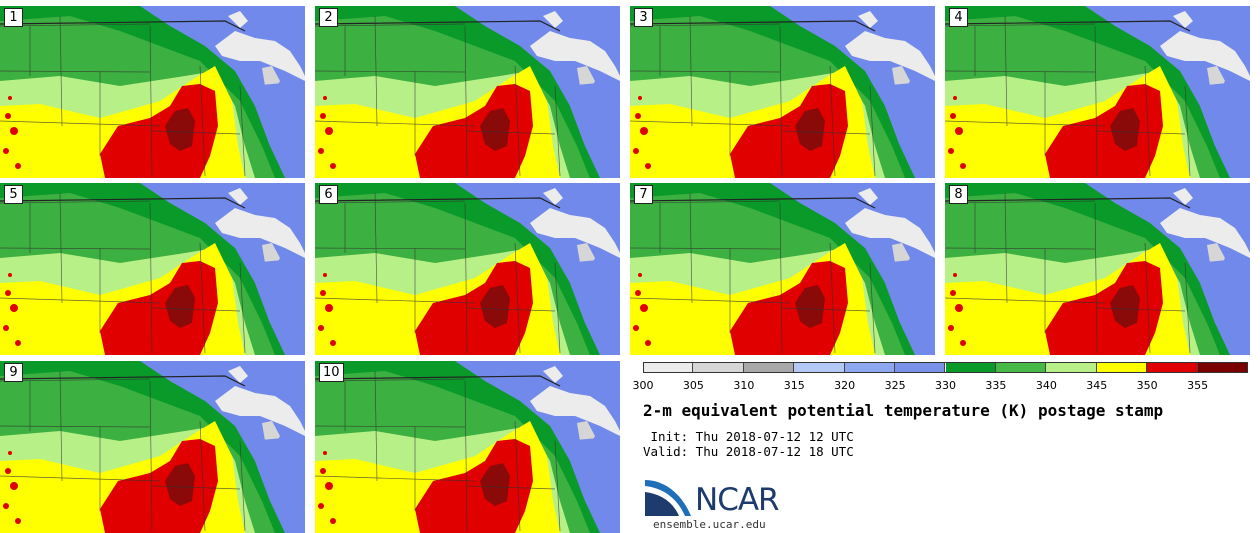 The width and height of the screenshot is (1260, 533). I want to click on colorbar-tick-label: 320, so click(845, 385).